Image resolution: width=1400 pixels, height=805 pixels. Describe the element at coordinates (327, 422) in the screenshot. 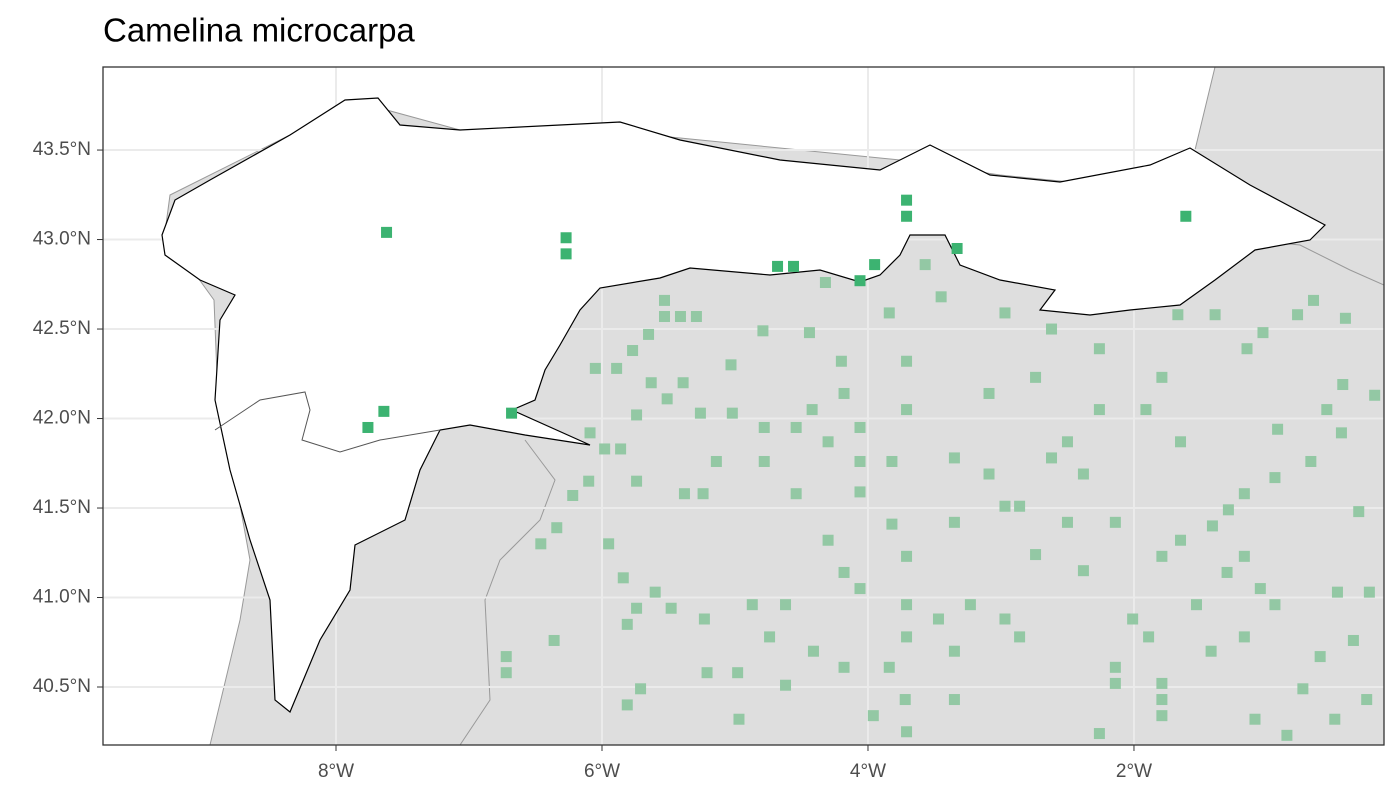

I see `region-border` at that location.